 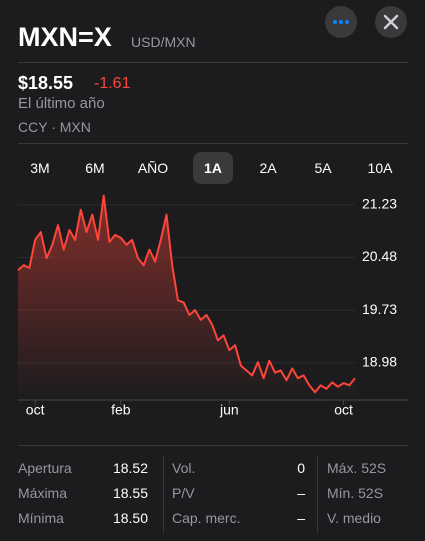 What do you see at coordinates (183, 493) in the screenshot?
I see `stat-label: P/V` at bounding box center [183, 493].